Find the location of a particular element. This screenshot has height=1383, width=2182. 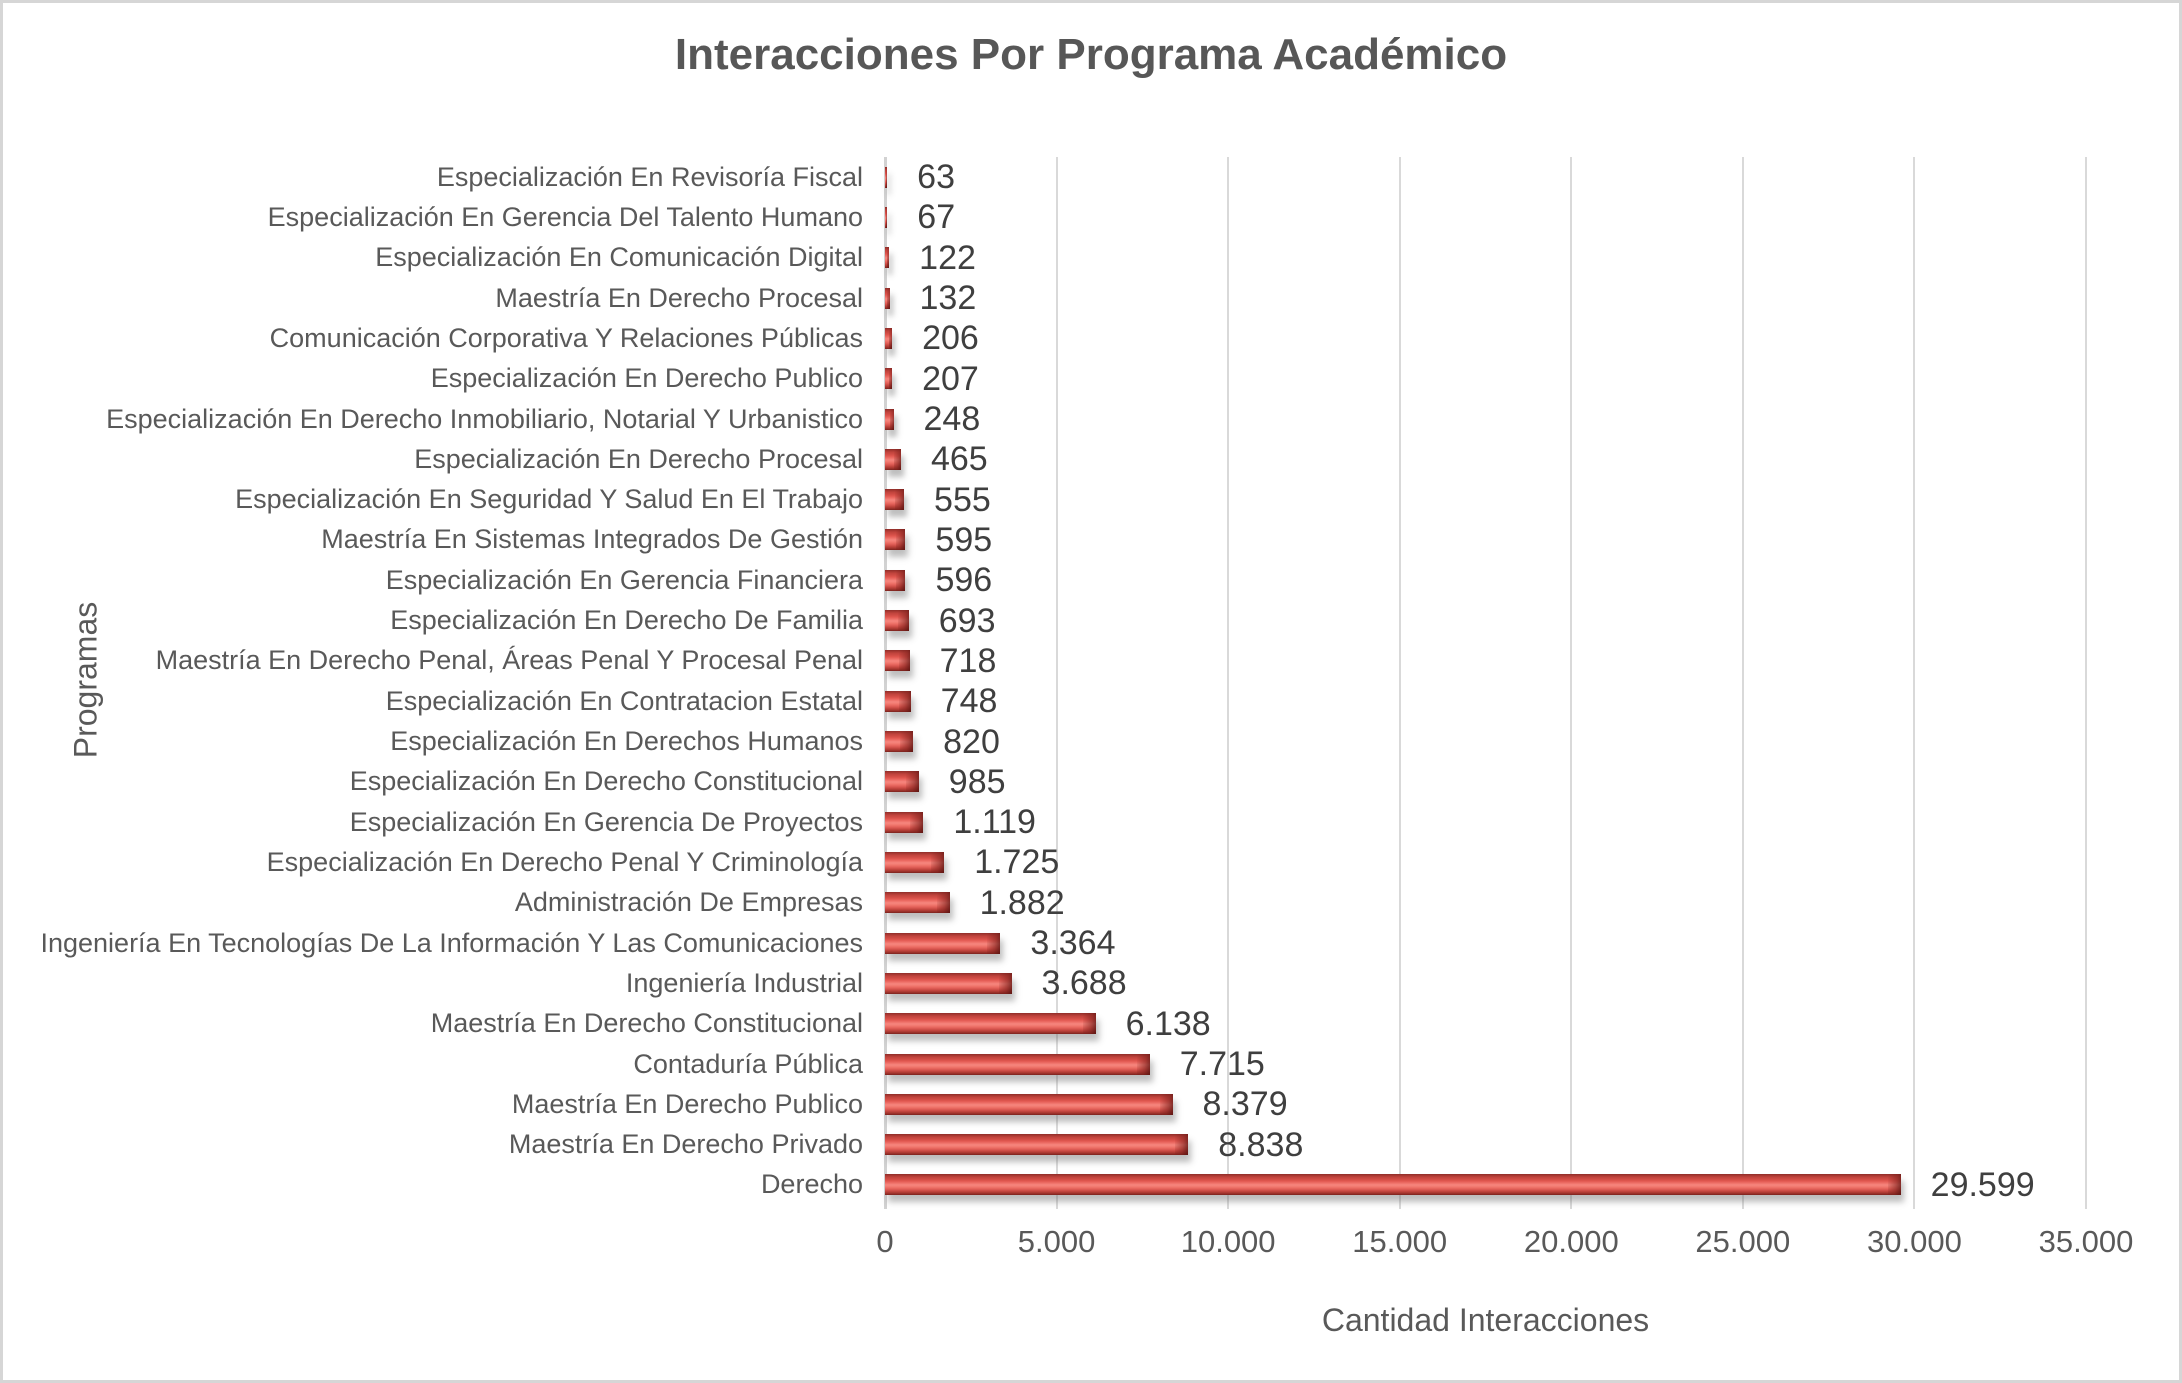

bar-row: 985 is located at coordinates (1485, 782).